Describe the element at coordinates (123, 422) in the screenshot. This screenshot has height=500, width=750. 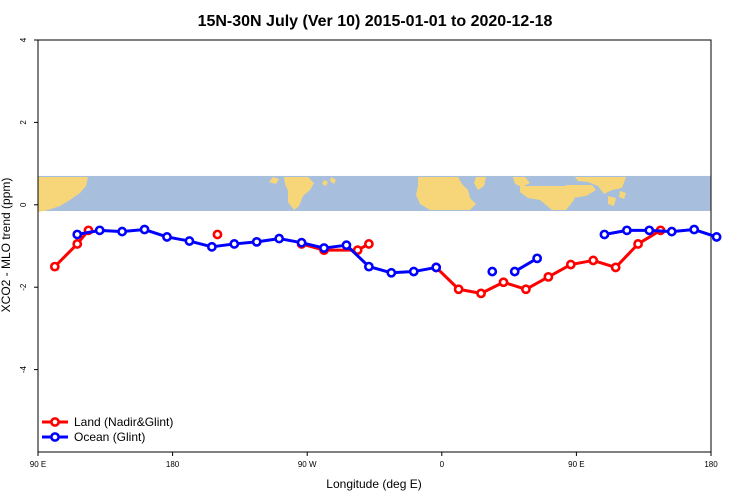
I see `legend-label: Land (Nadir&Glint)` at that location.